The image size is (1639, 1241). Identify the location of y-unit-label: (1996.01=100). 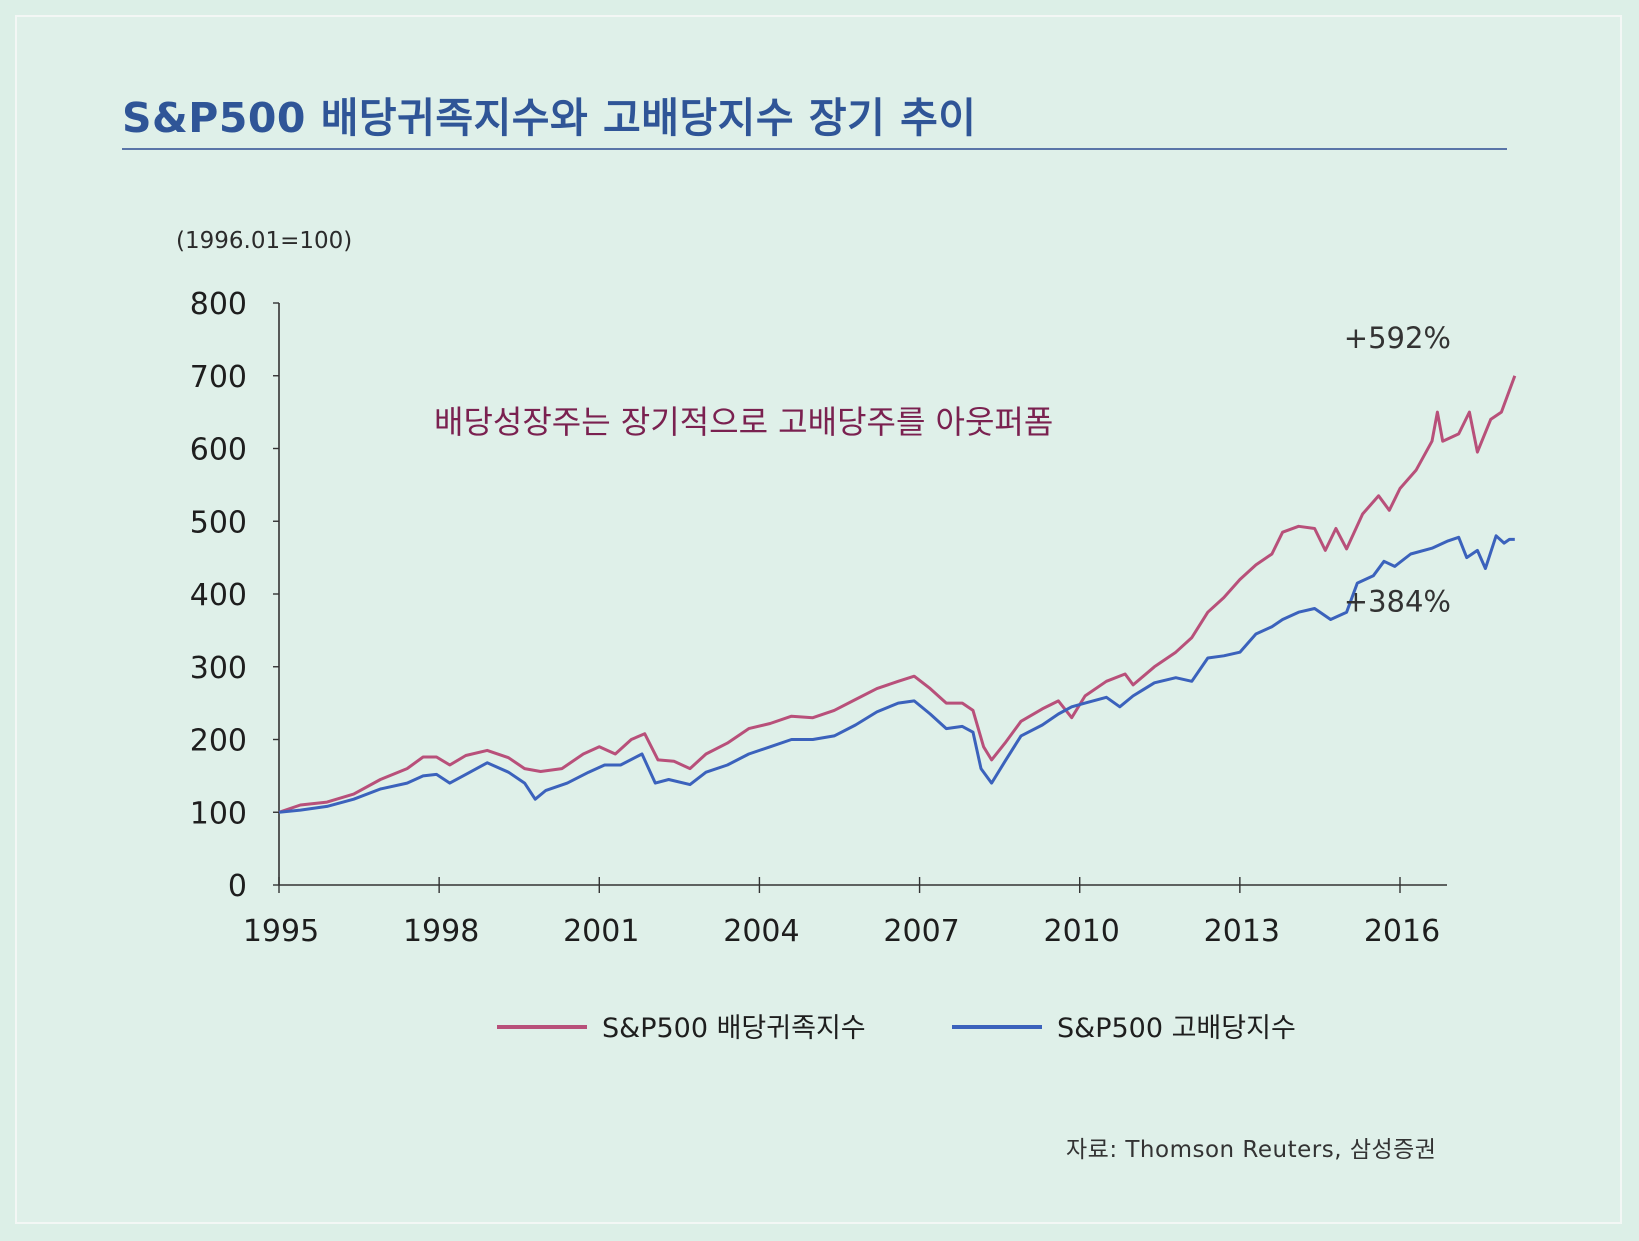
(264, 241).